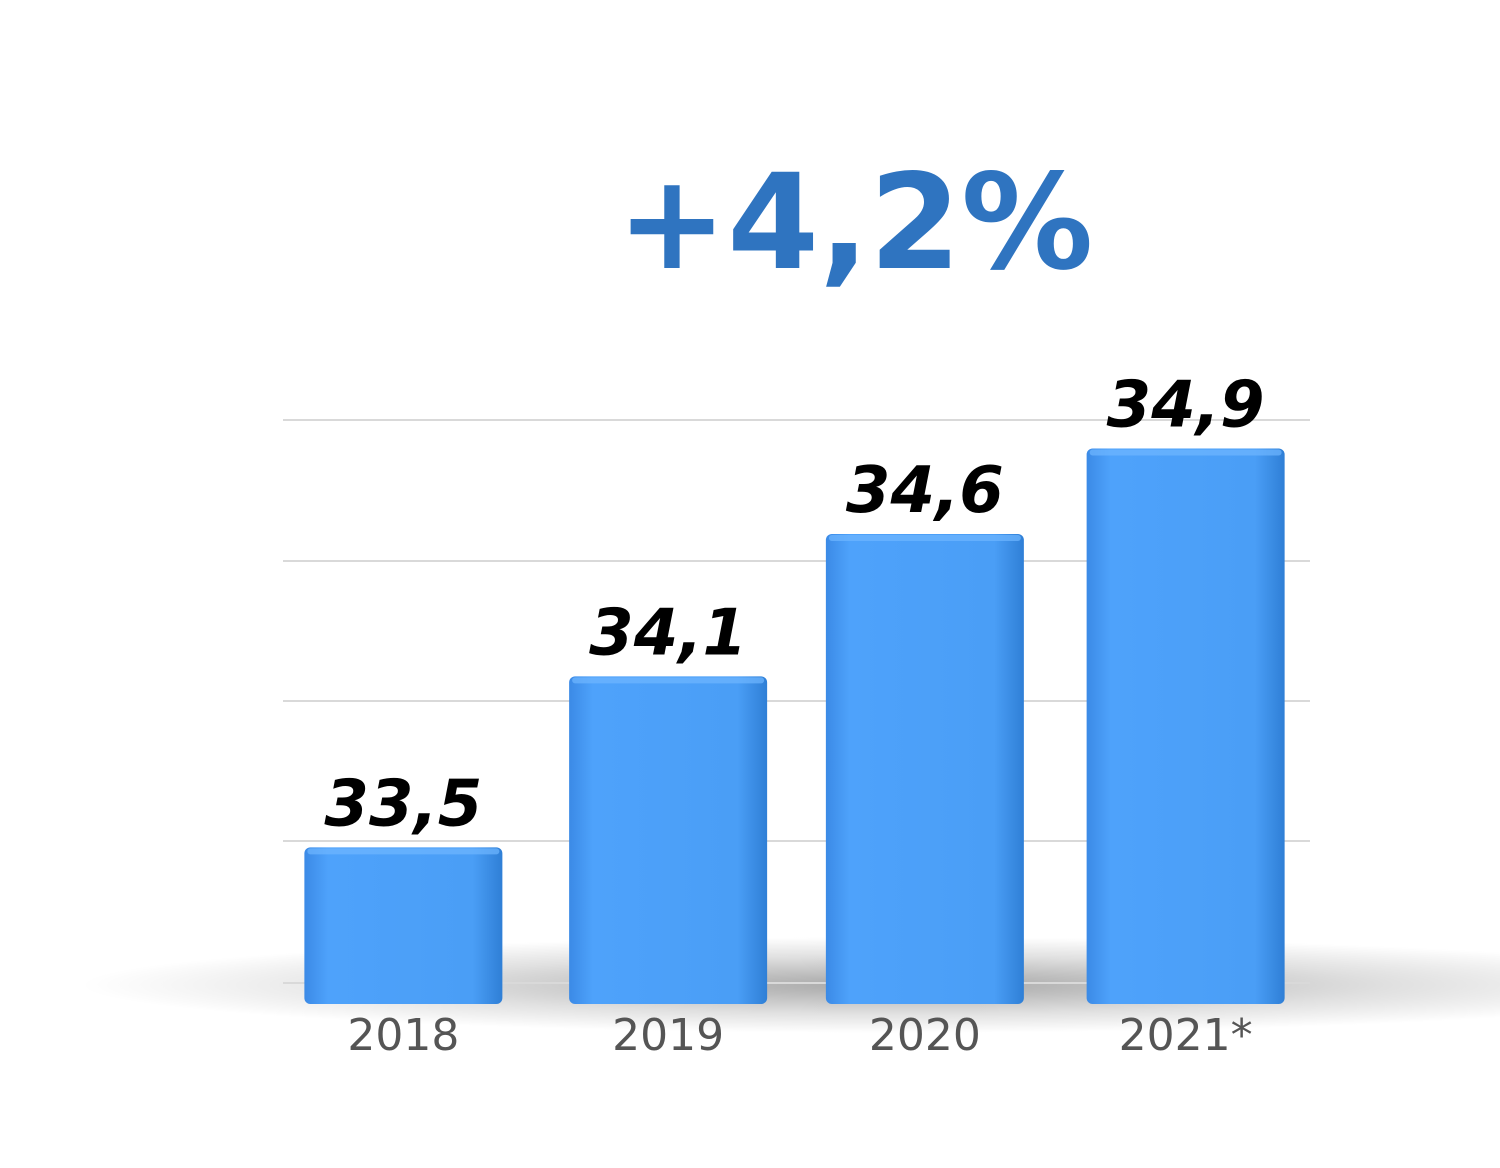  What do you see at coordinates (799, 1035) in the screenshot?
I see `x-tick-labels: 2018 2019 2020 2021*` at bounding box center [799, 1035].